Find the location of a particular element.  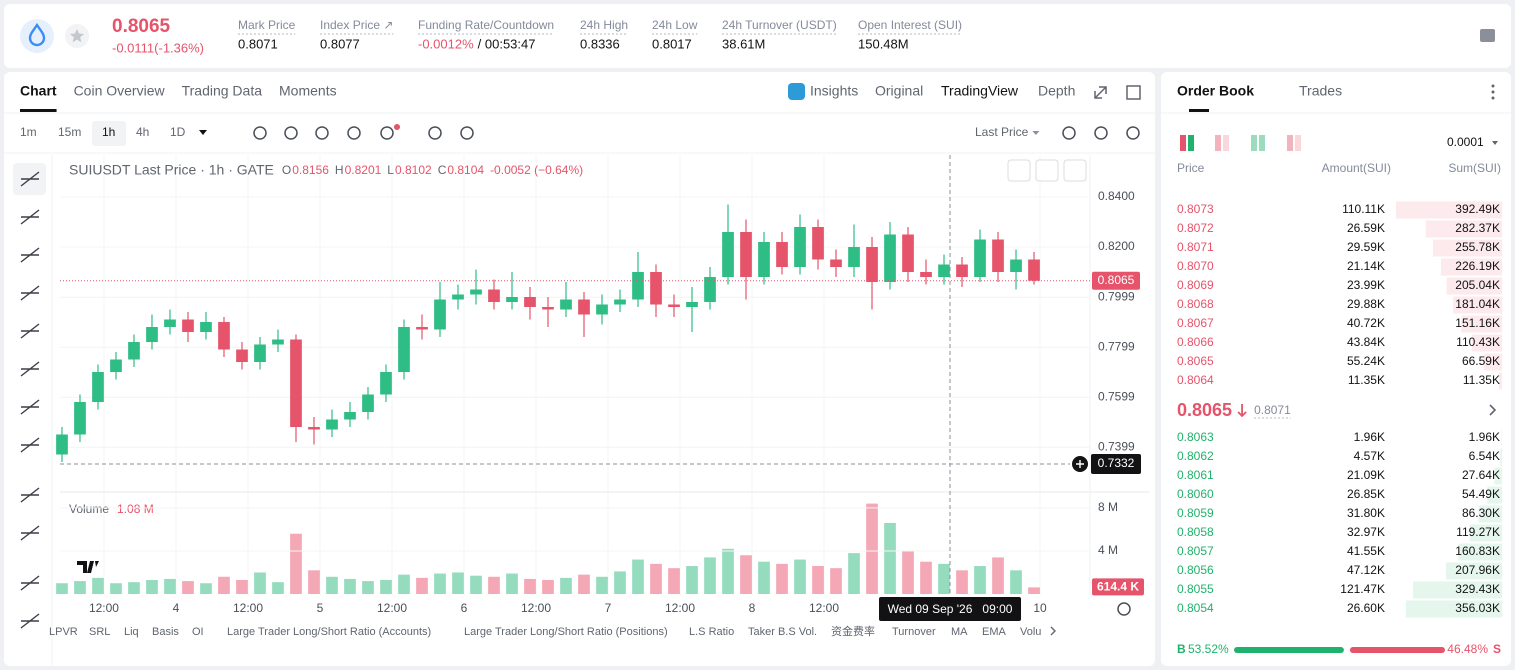

last-price-box is located at coordinates (1116, 280).